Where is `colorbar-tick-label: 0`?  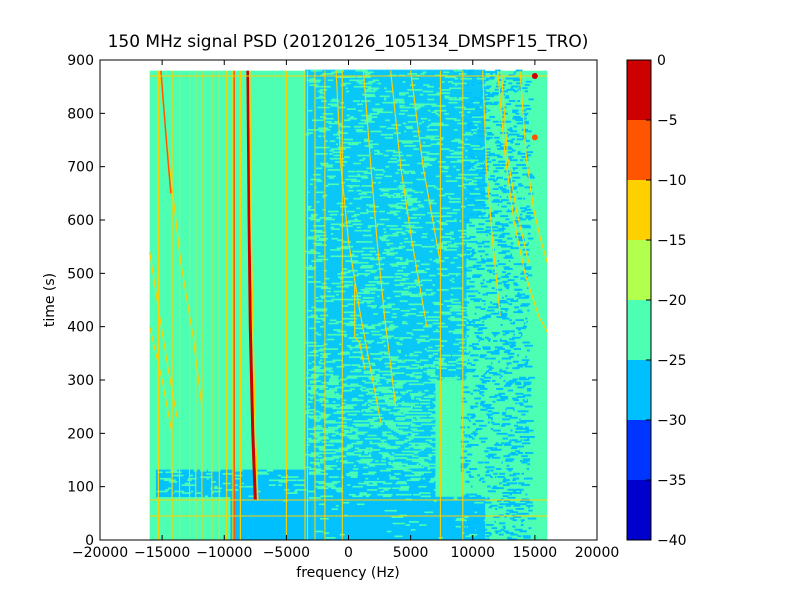 colorbar-tick-label: 0 is located at coordinates (661, 61).